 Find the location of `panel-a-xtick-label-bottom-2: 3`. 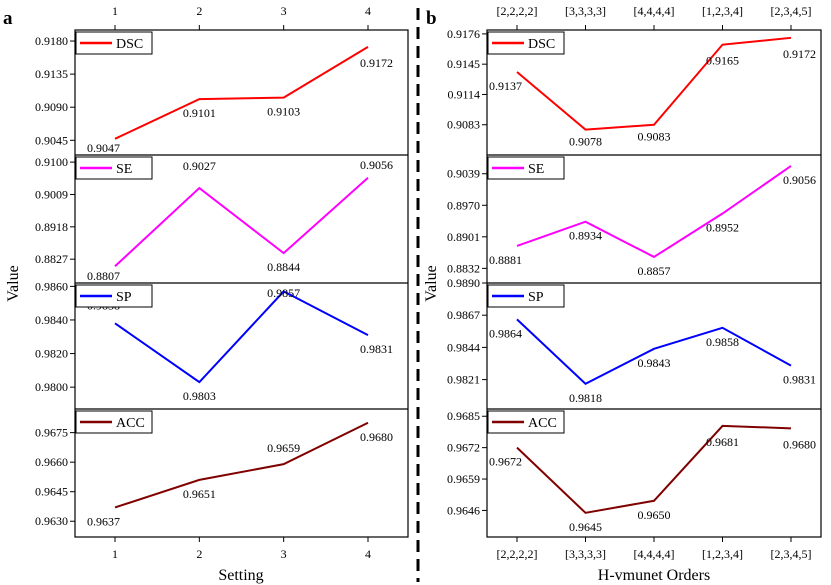

panel-a-xtick-label-bottom-2: 3 is located at coordinates (284, 554).